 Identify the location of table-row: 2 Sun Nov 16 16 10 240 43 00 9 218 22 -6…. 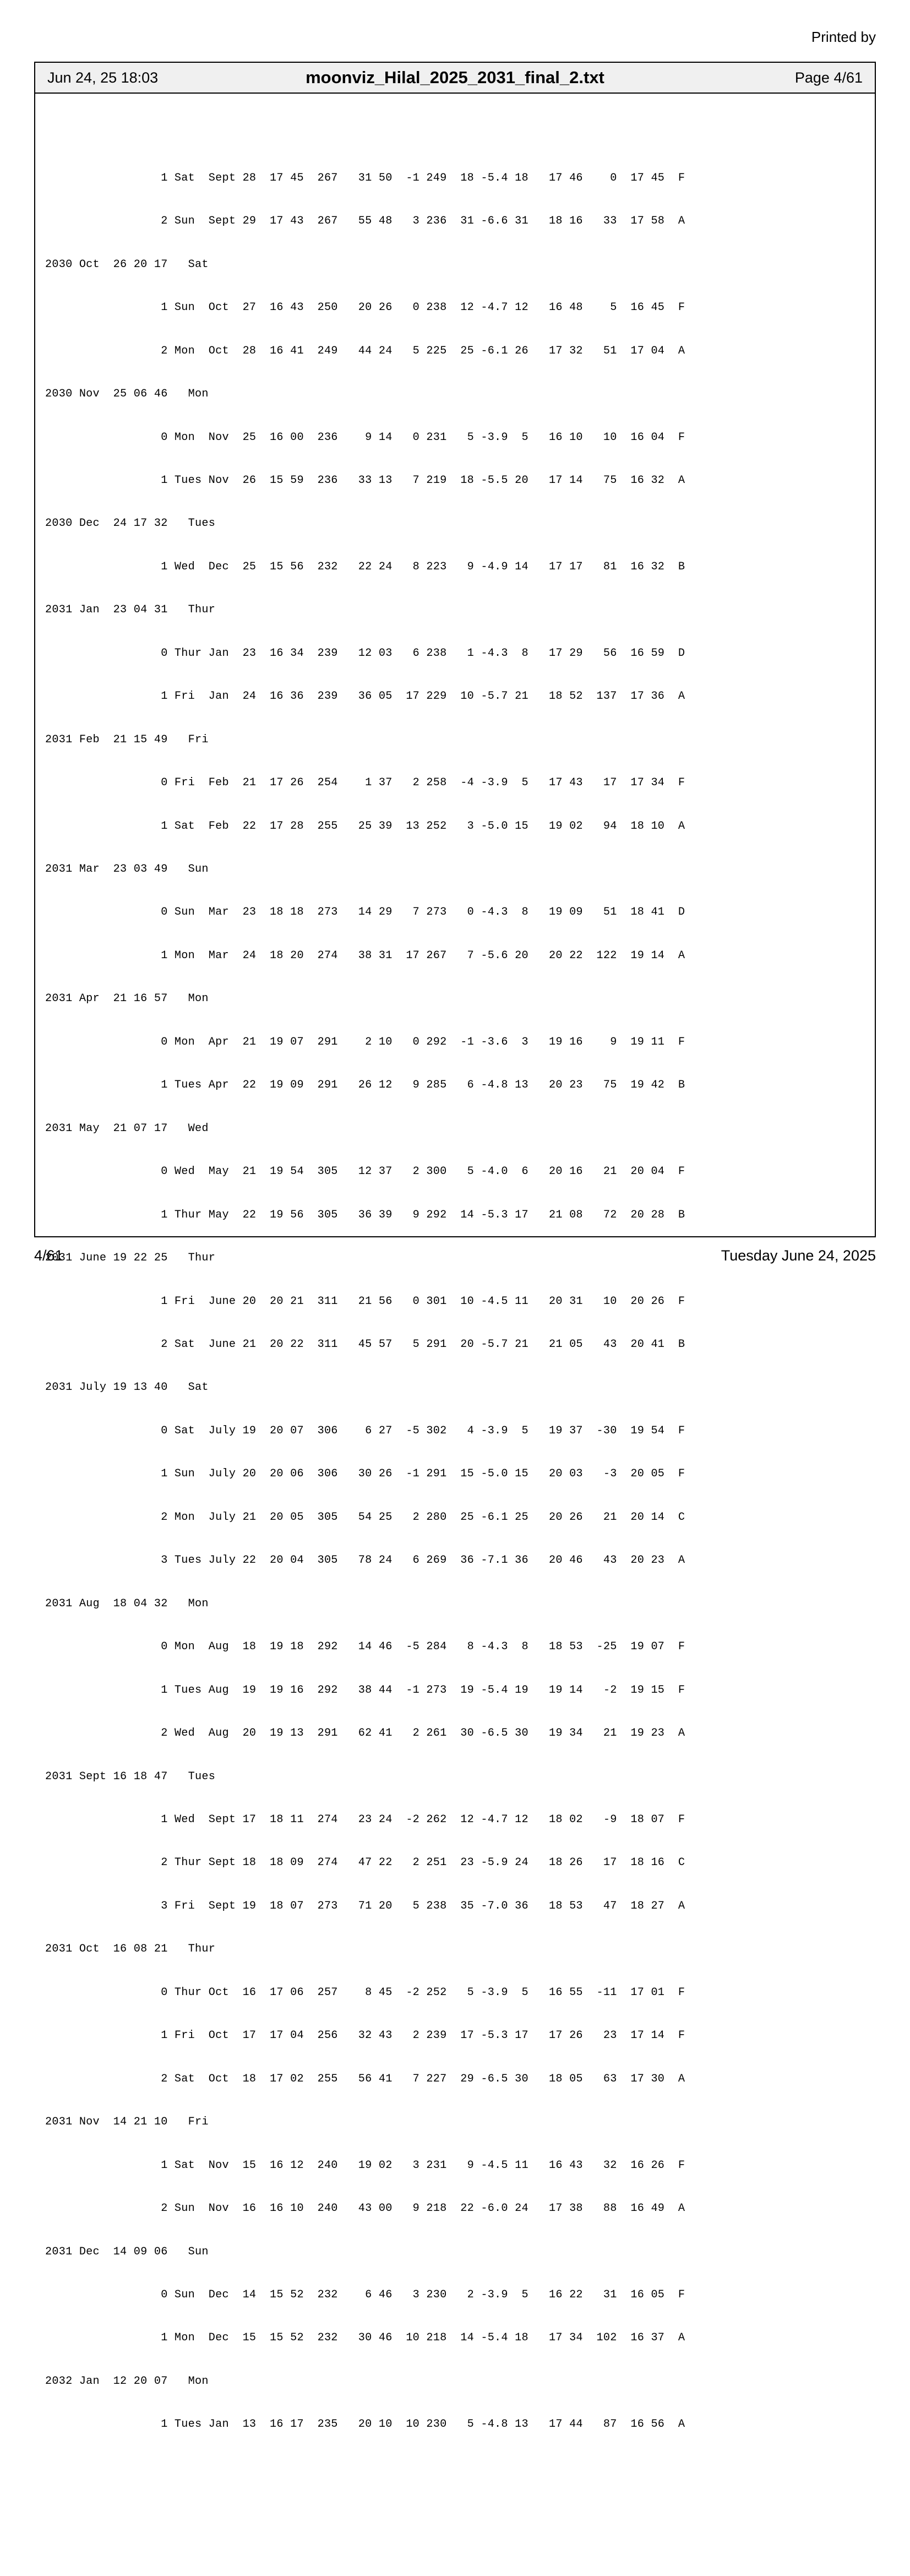
(365, 2209).